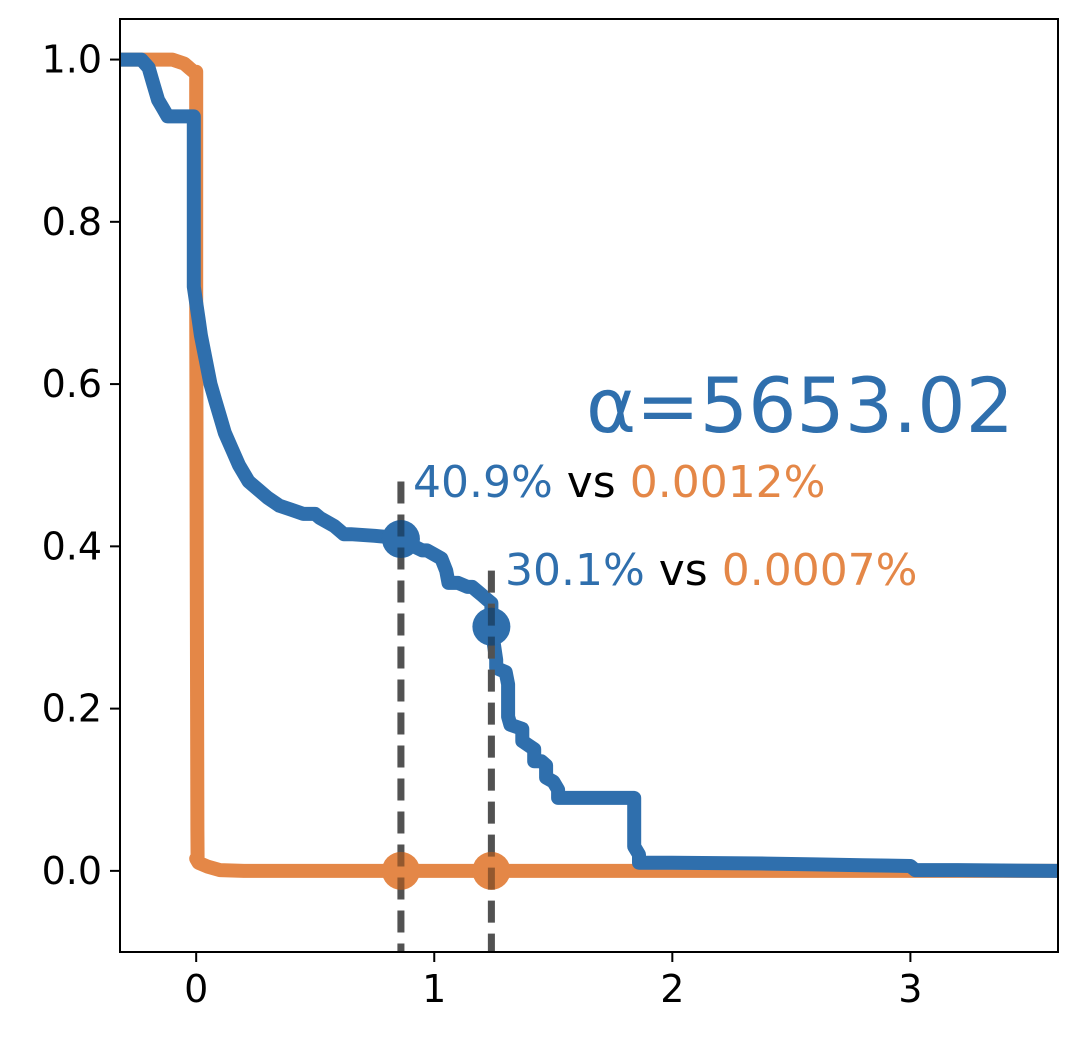 The width and height of the screenshot is (1079, 1042). What do you see at coordinates (72, 60) in the screenshot?
I see `y-tick-label-5: 1.0` at bounding box center [72, 60].